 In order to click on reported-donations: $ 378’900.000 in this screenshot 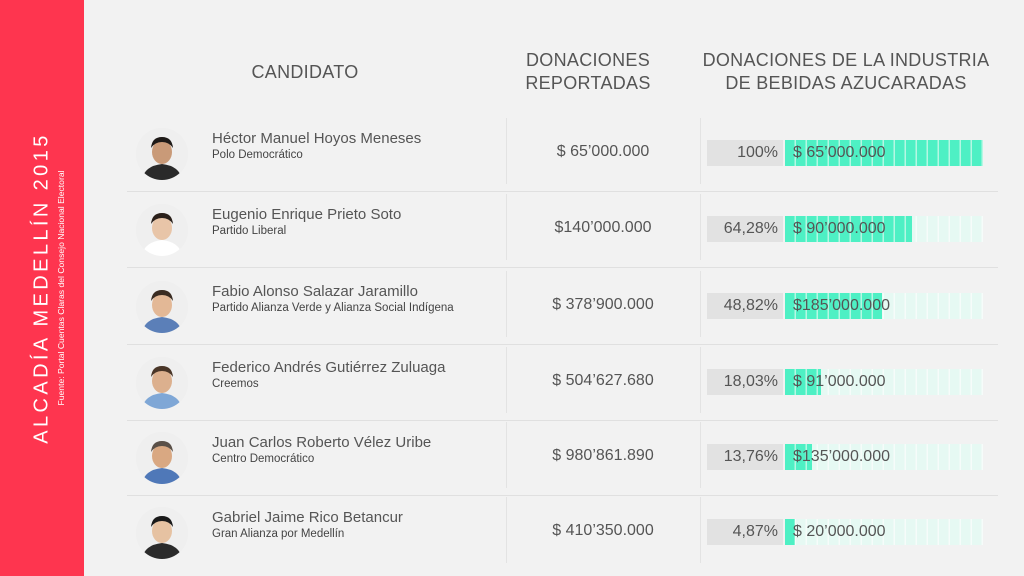, I will do `click(603, 304)`.